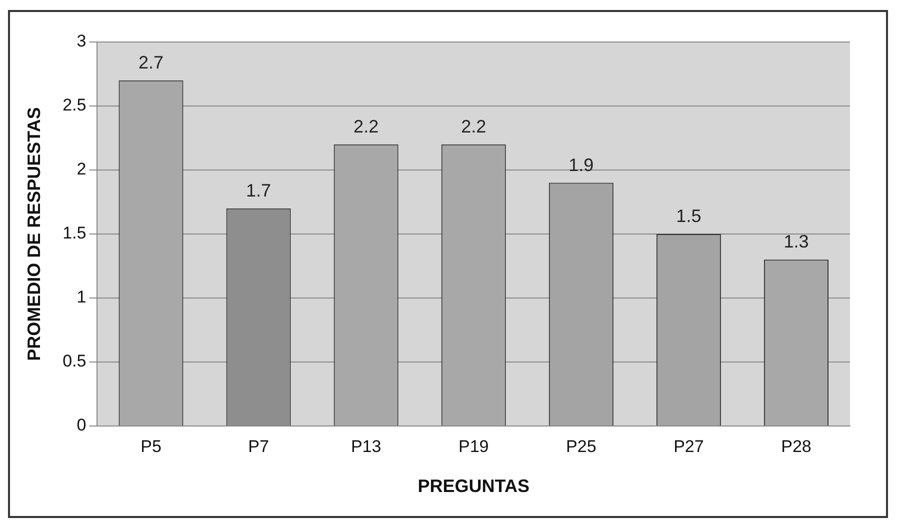  Describe the element at coordinates (81, 425) in the screenshot. I see `y-tick-label: 0` at that location.